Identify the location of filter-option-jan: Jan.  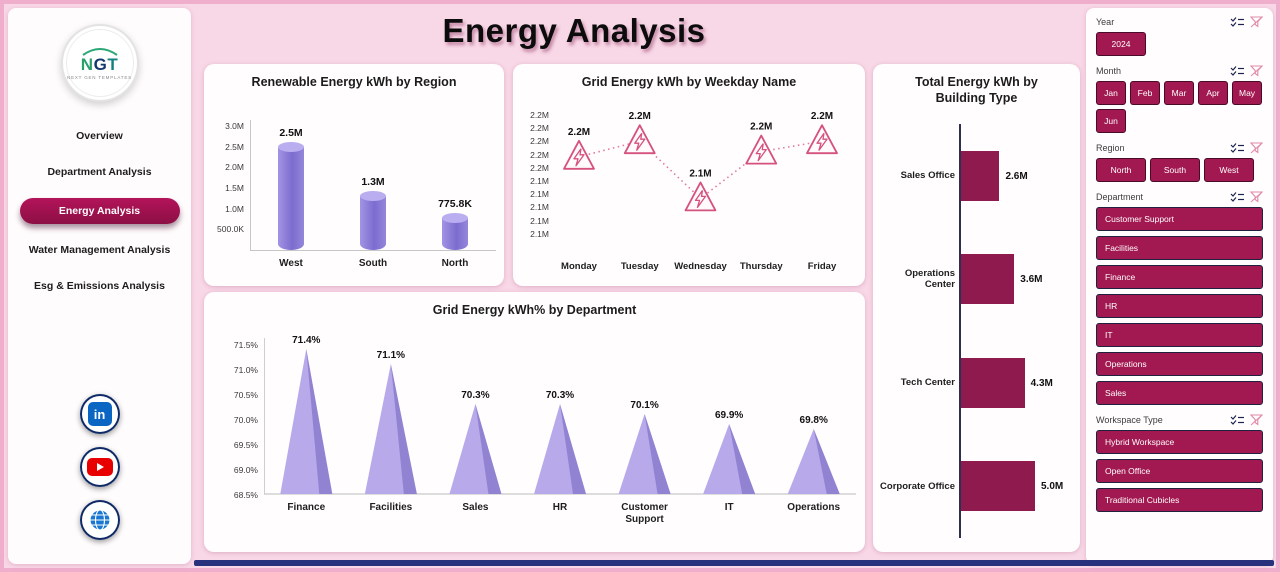
(1111, 93).